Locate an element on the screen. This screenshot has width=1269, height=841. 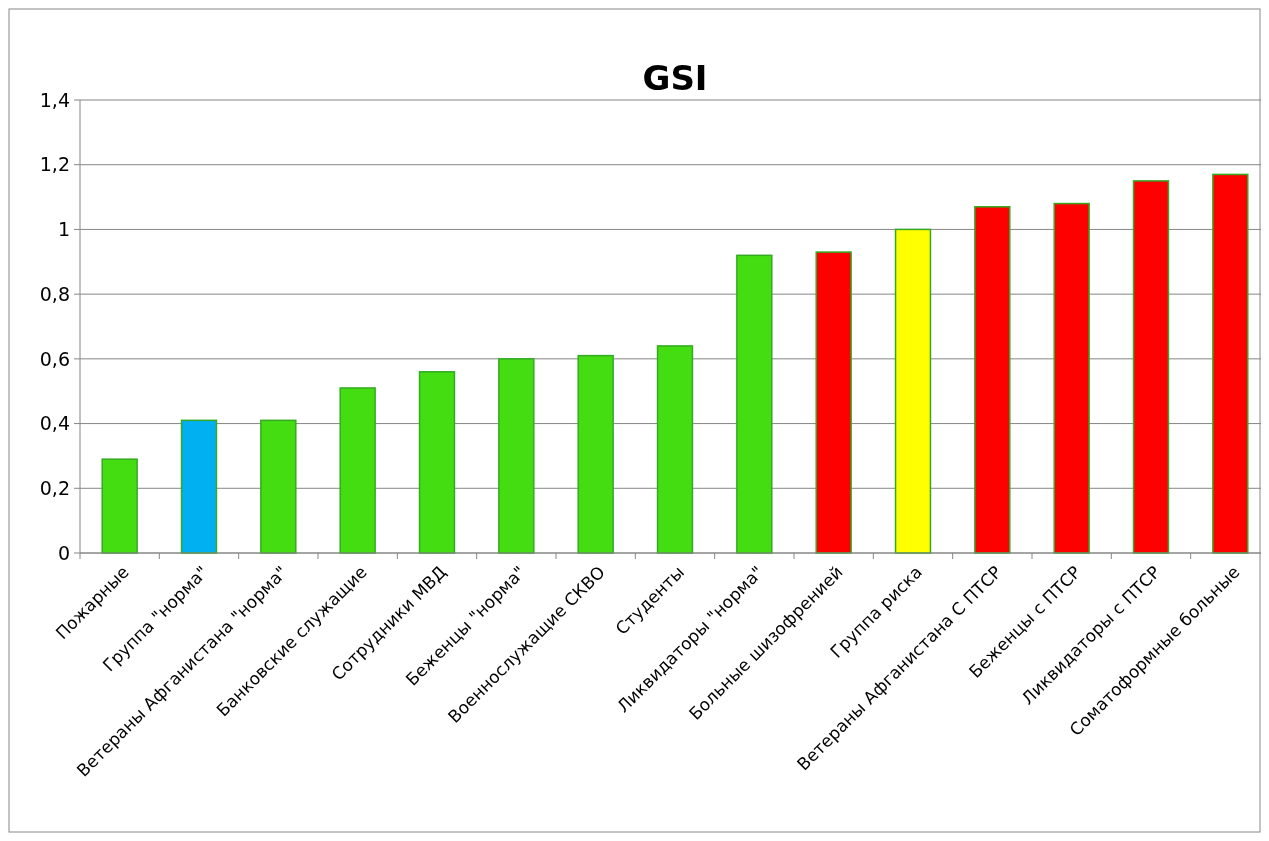
y-tick-label: 1 is located at coordinates (63, 229).